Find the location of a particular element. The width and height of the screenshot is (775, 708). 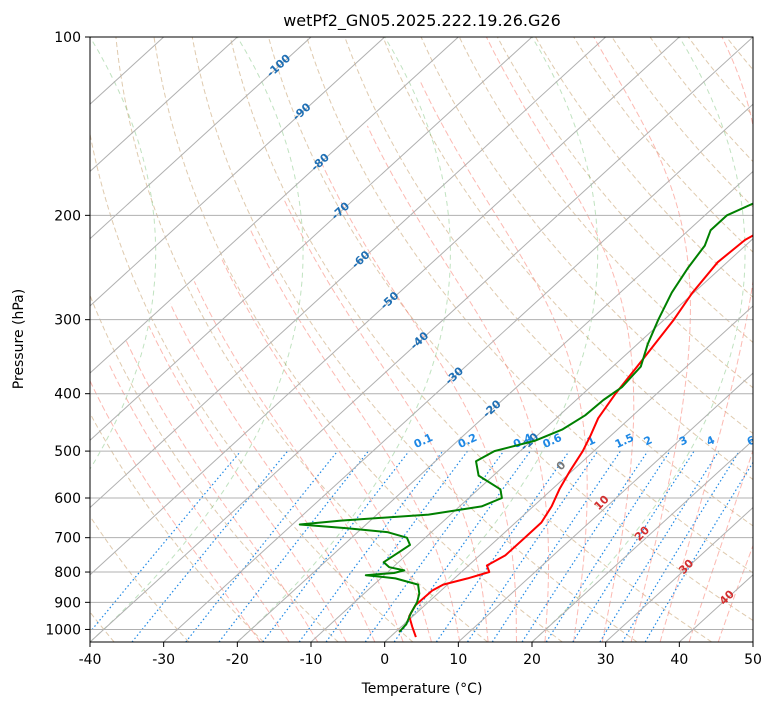

y-tick-label: 200 is located at coordinates (67, 216).